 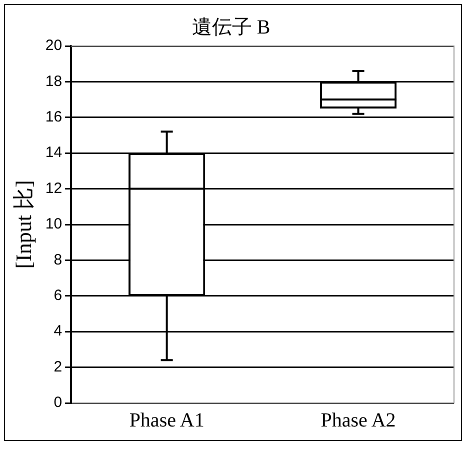 What do you see at coordinates (53, 188) in the screenshot?
I see `y-tick-label: 12` at bounding box center [53, 188].